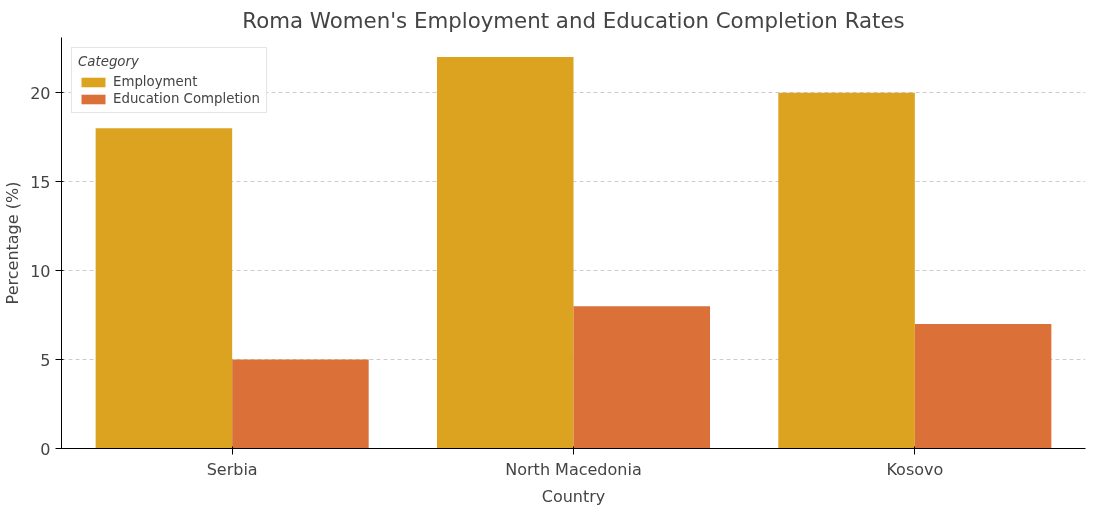 The width and height of the screenshot is (1094, 511). I want to click on x-axis-title: Country, so click(573, 496).